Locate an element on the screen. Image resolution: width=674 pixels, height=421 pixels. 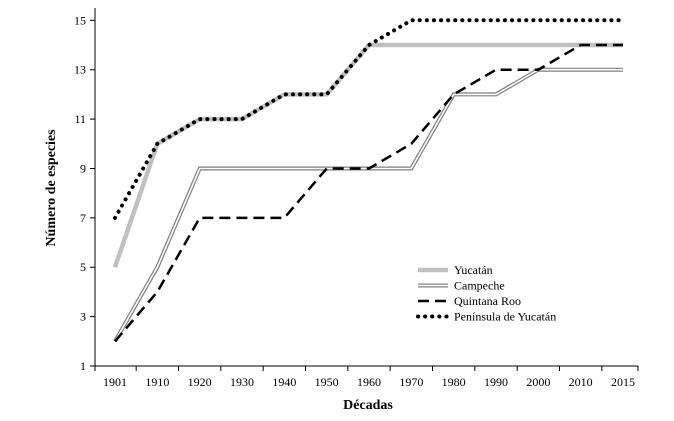
y-tick-label: 3 is located at coordinates (83, 317).